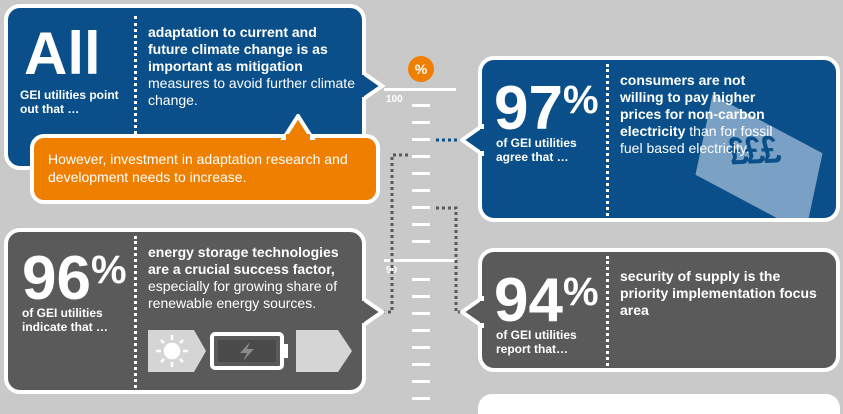  What do you see at coordinates (528, 108) in the screenshot?
I see `value-97: 97` at bounding box center [528, 108].